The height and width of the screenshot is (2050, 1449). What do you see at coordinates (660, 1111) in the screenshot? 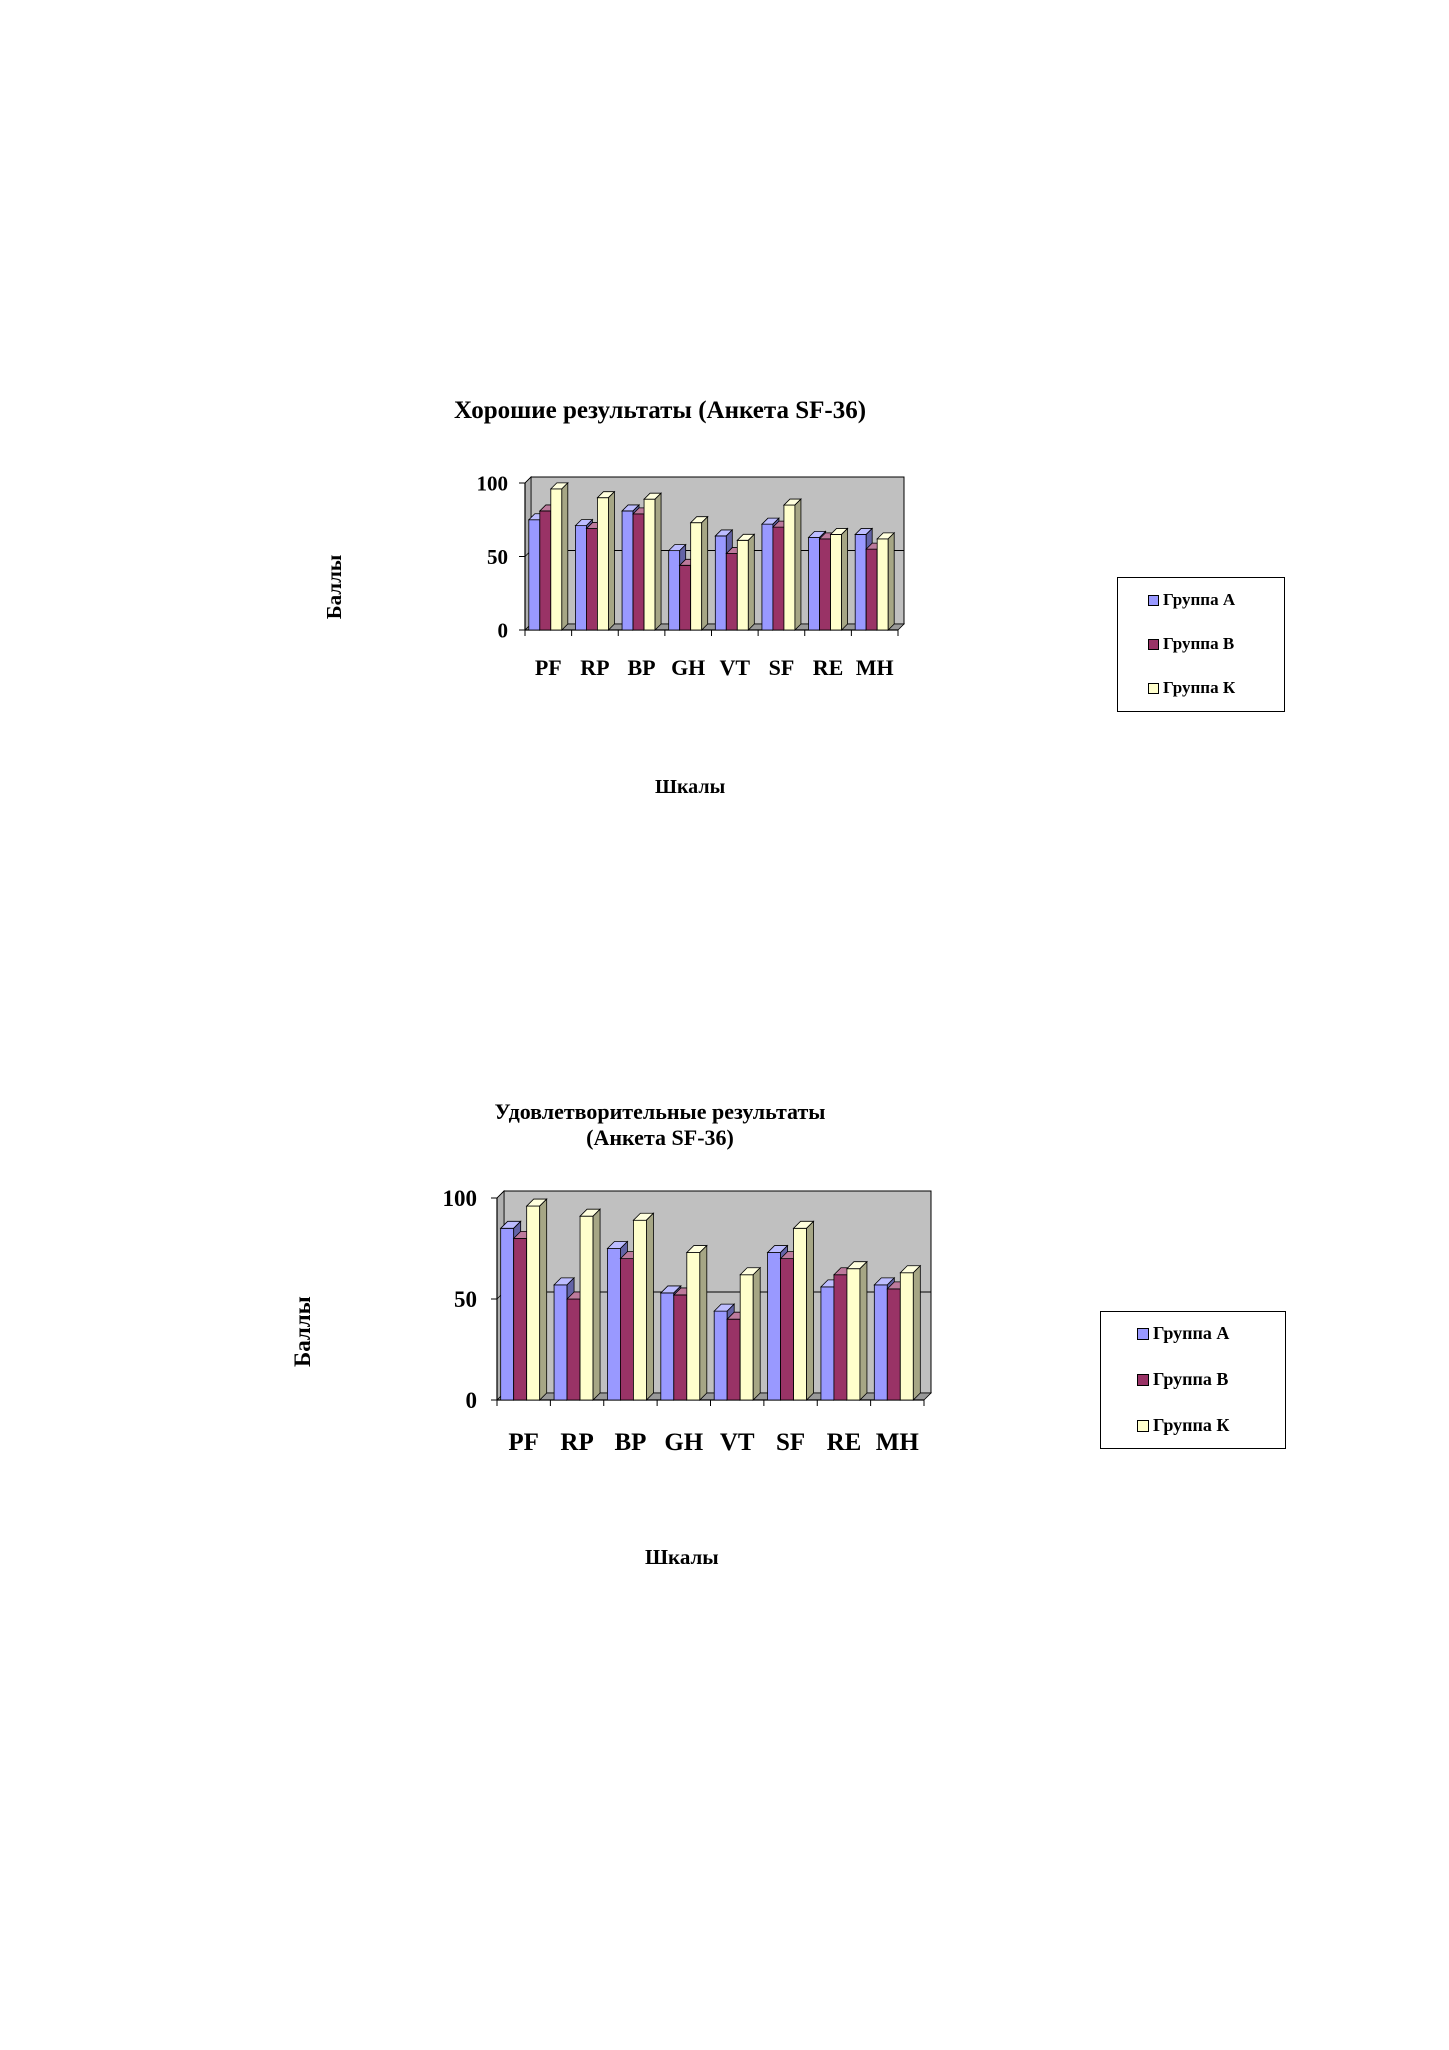
I see `chart-title-line: Удовлетворительные результаты` at bounding box center [660, 1111].